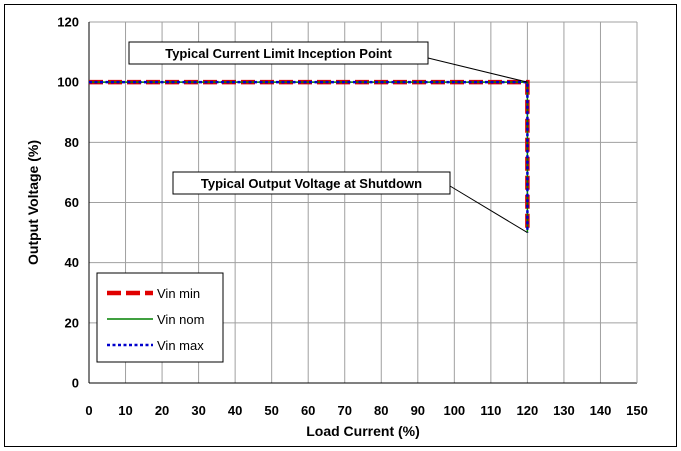  Describe the element at coordinates (68, 82) in the screenshot. I see `y-tick-label: 100` at that location.